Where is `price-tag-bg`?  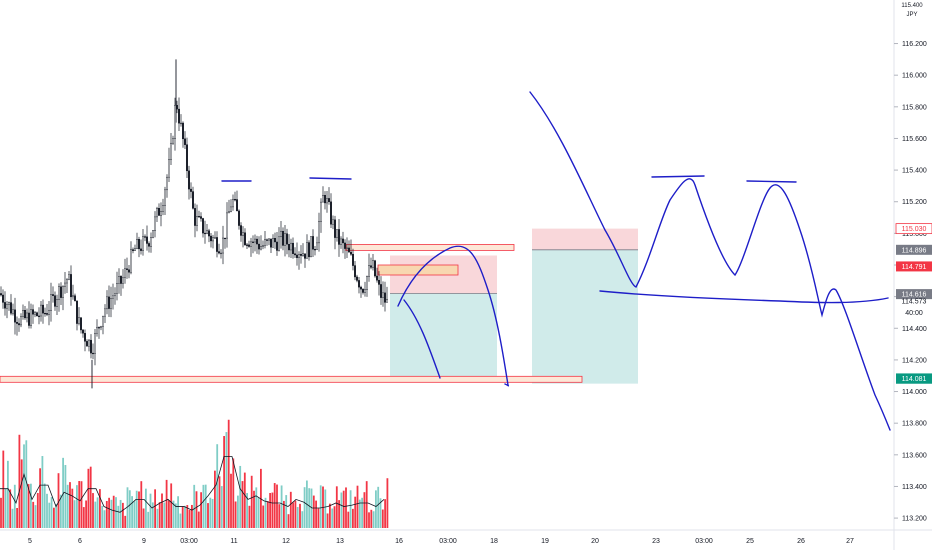
price-tag-bg is located at coordinates (914, 249).